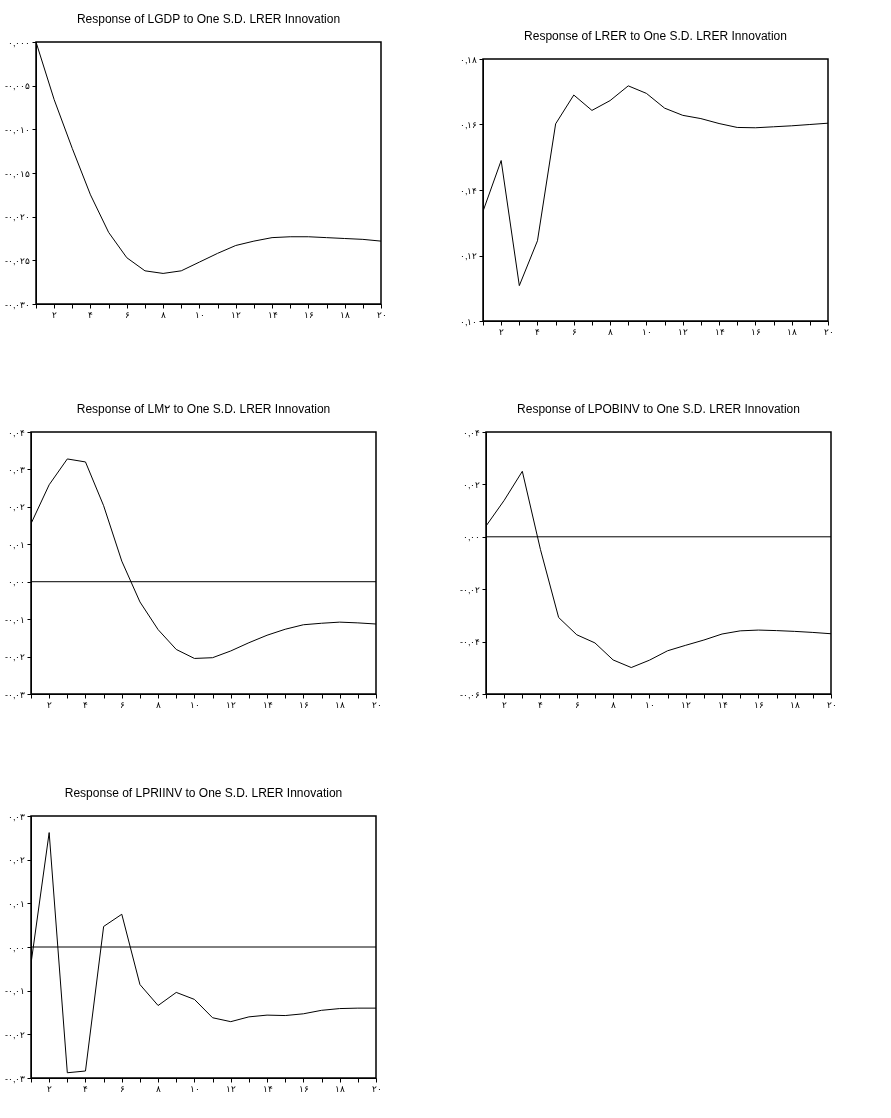 The height and width of the screenshot is (1118, 891). Describe the element at coordinates (18, 304) in the screenshot. I see `y-tick-label: -۰,۰۳۰` at that location.